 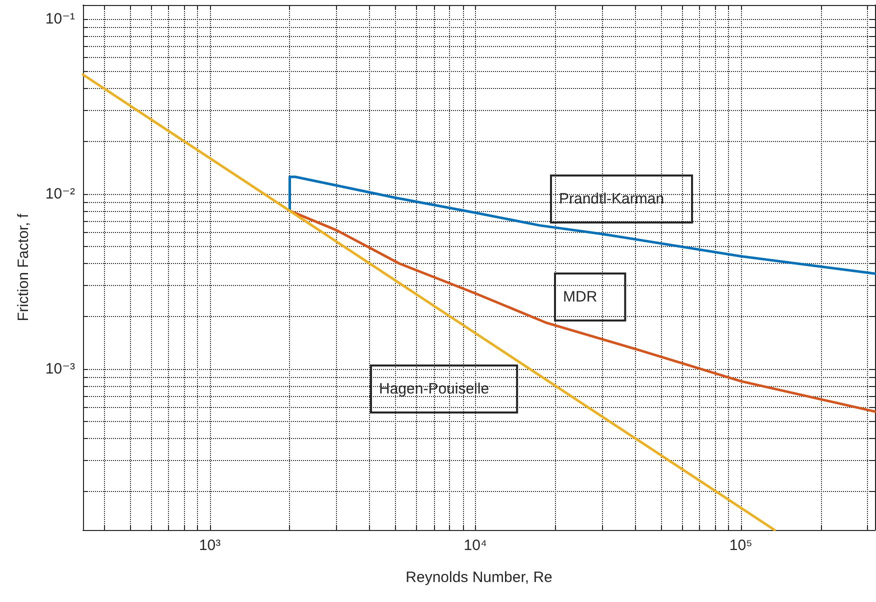 What do you see at coordinates (434, 389) in the screenshot?
I see `annotation: Hagen-Pouiselle` at bounding box center [434, 389].